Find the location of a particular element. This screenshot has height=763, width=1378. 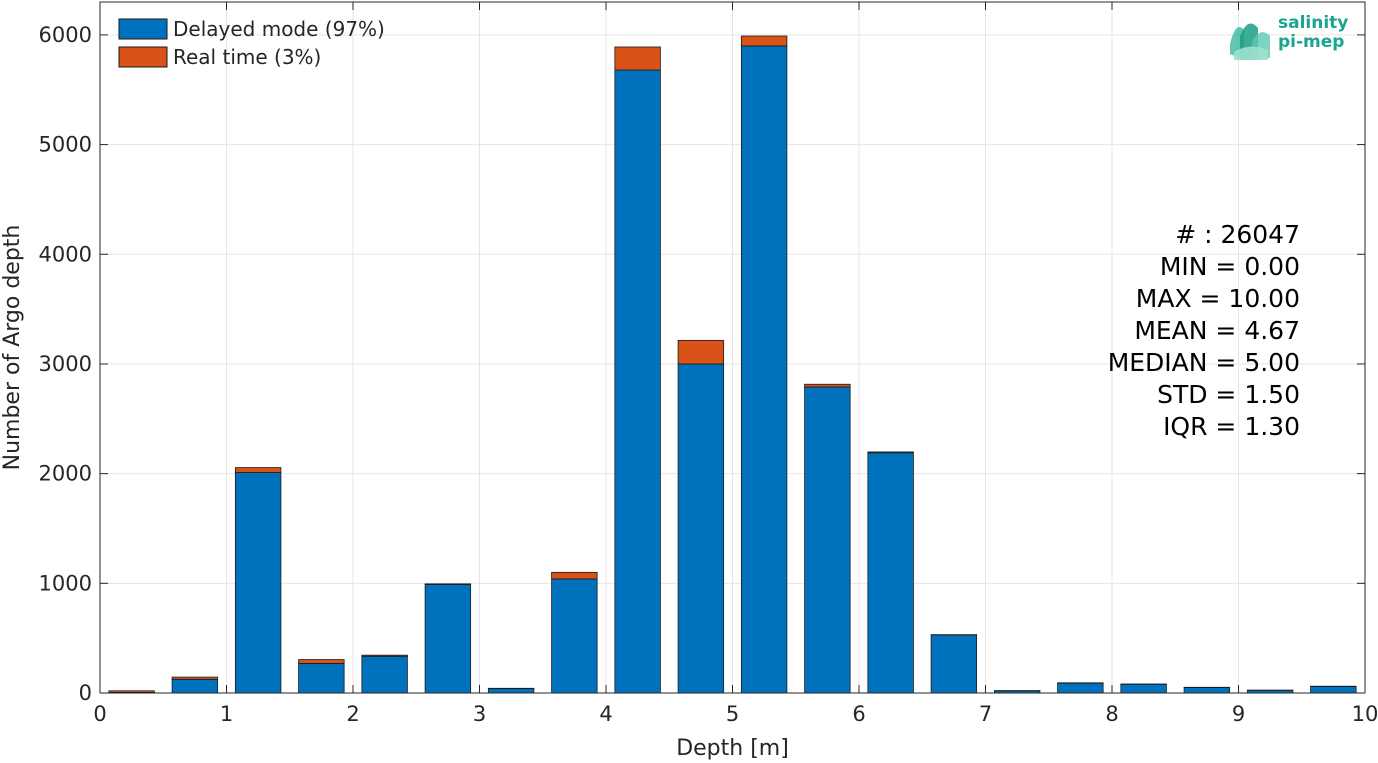

legend-label-delayed: Delayed mode (97%) is located at coordinates (279, 29).